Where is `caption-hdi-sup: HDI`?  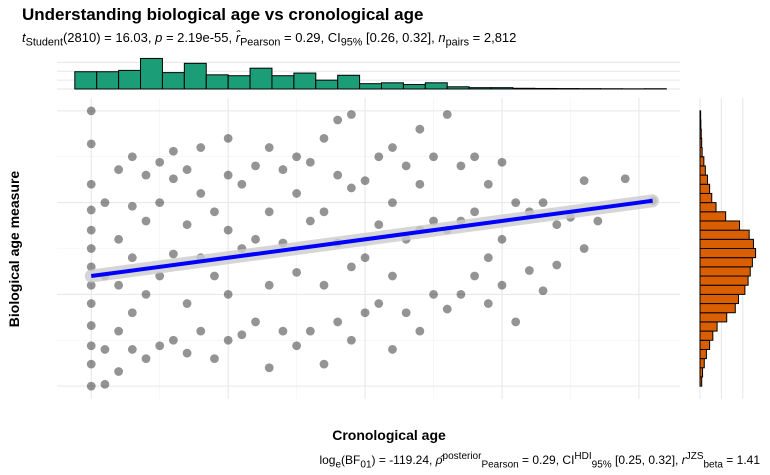
caption-hdi-sup: HDI is located at coordinates (583, 456).